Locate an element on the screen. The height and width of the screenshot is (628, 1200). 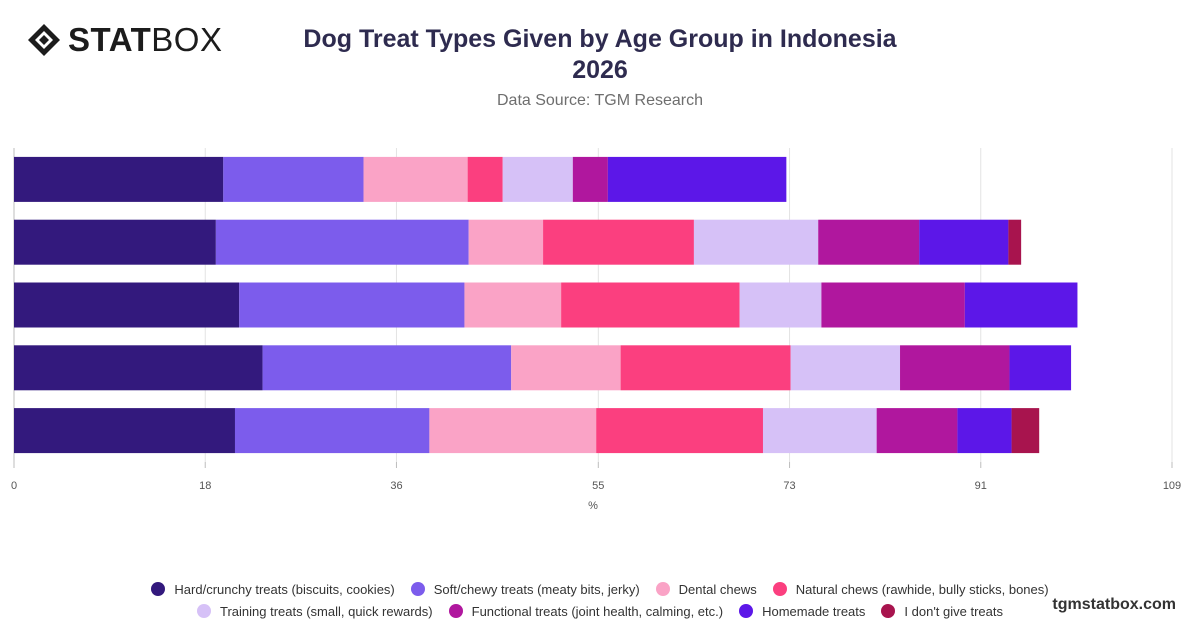
logo-text-light: BOX is located at coordinates (187, 39).